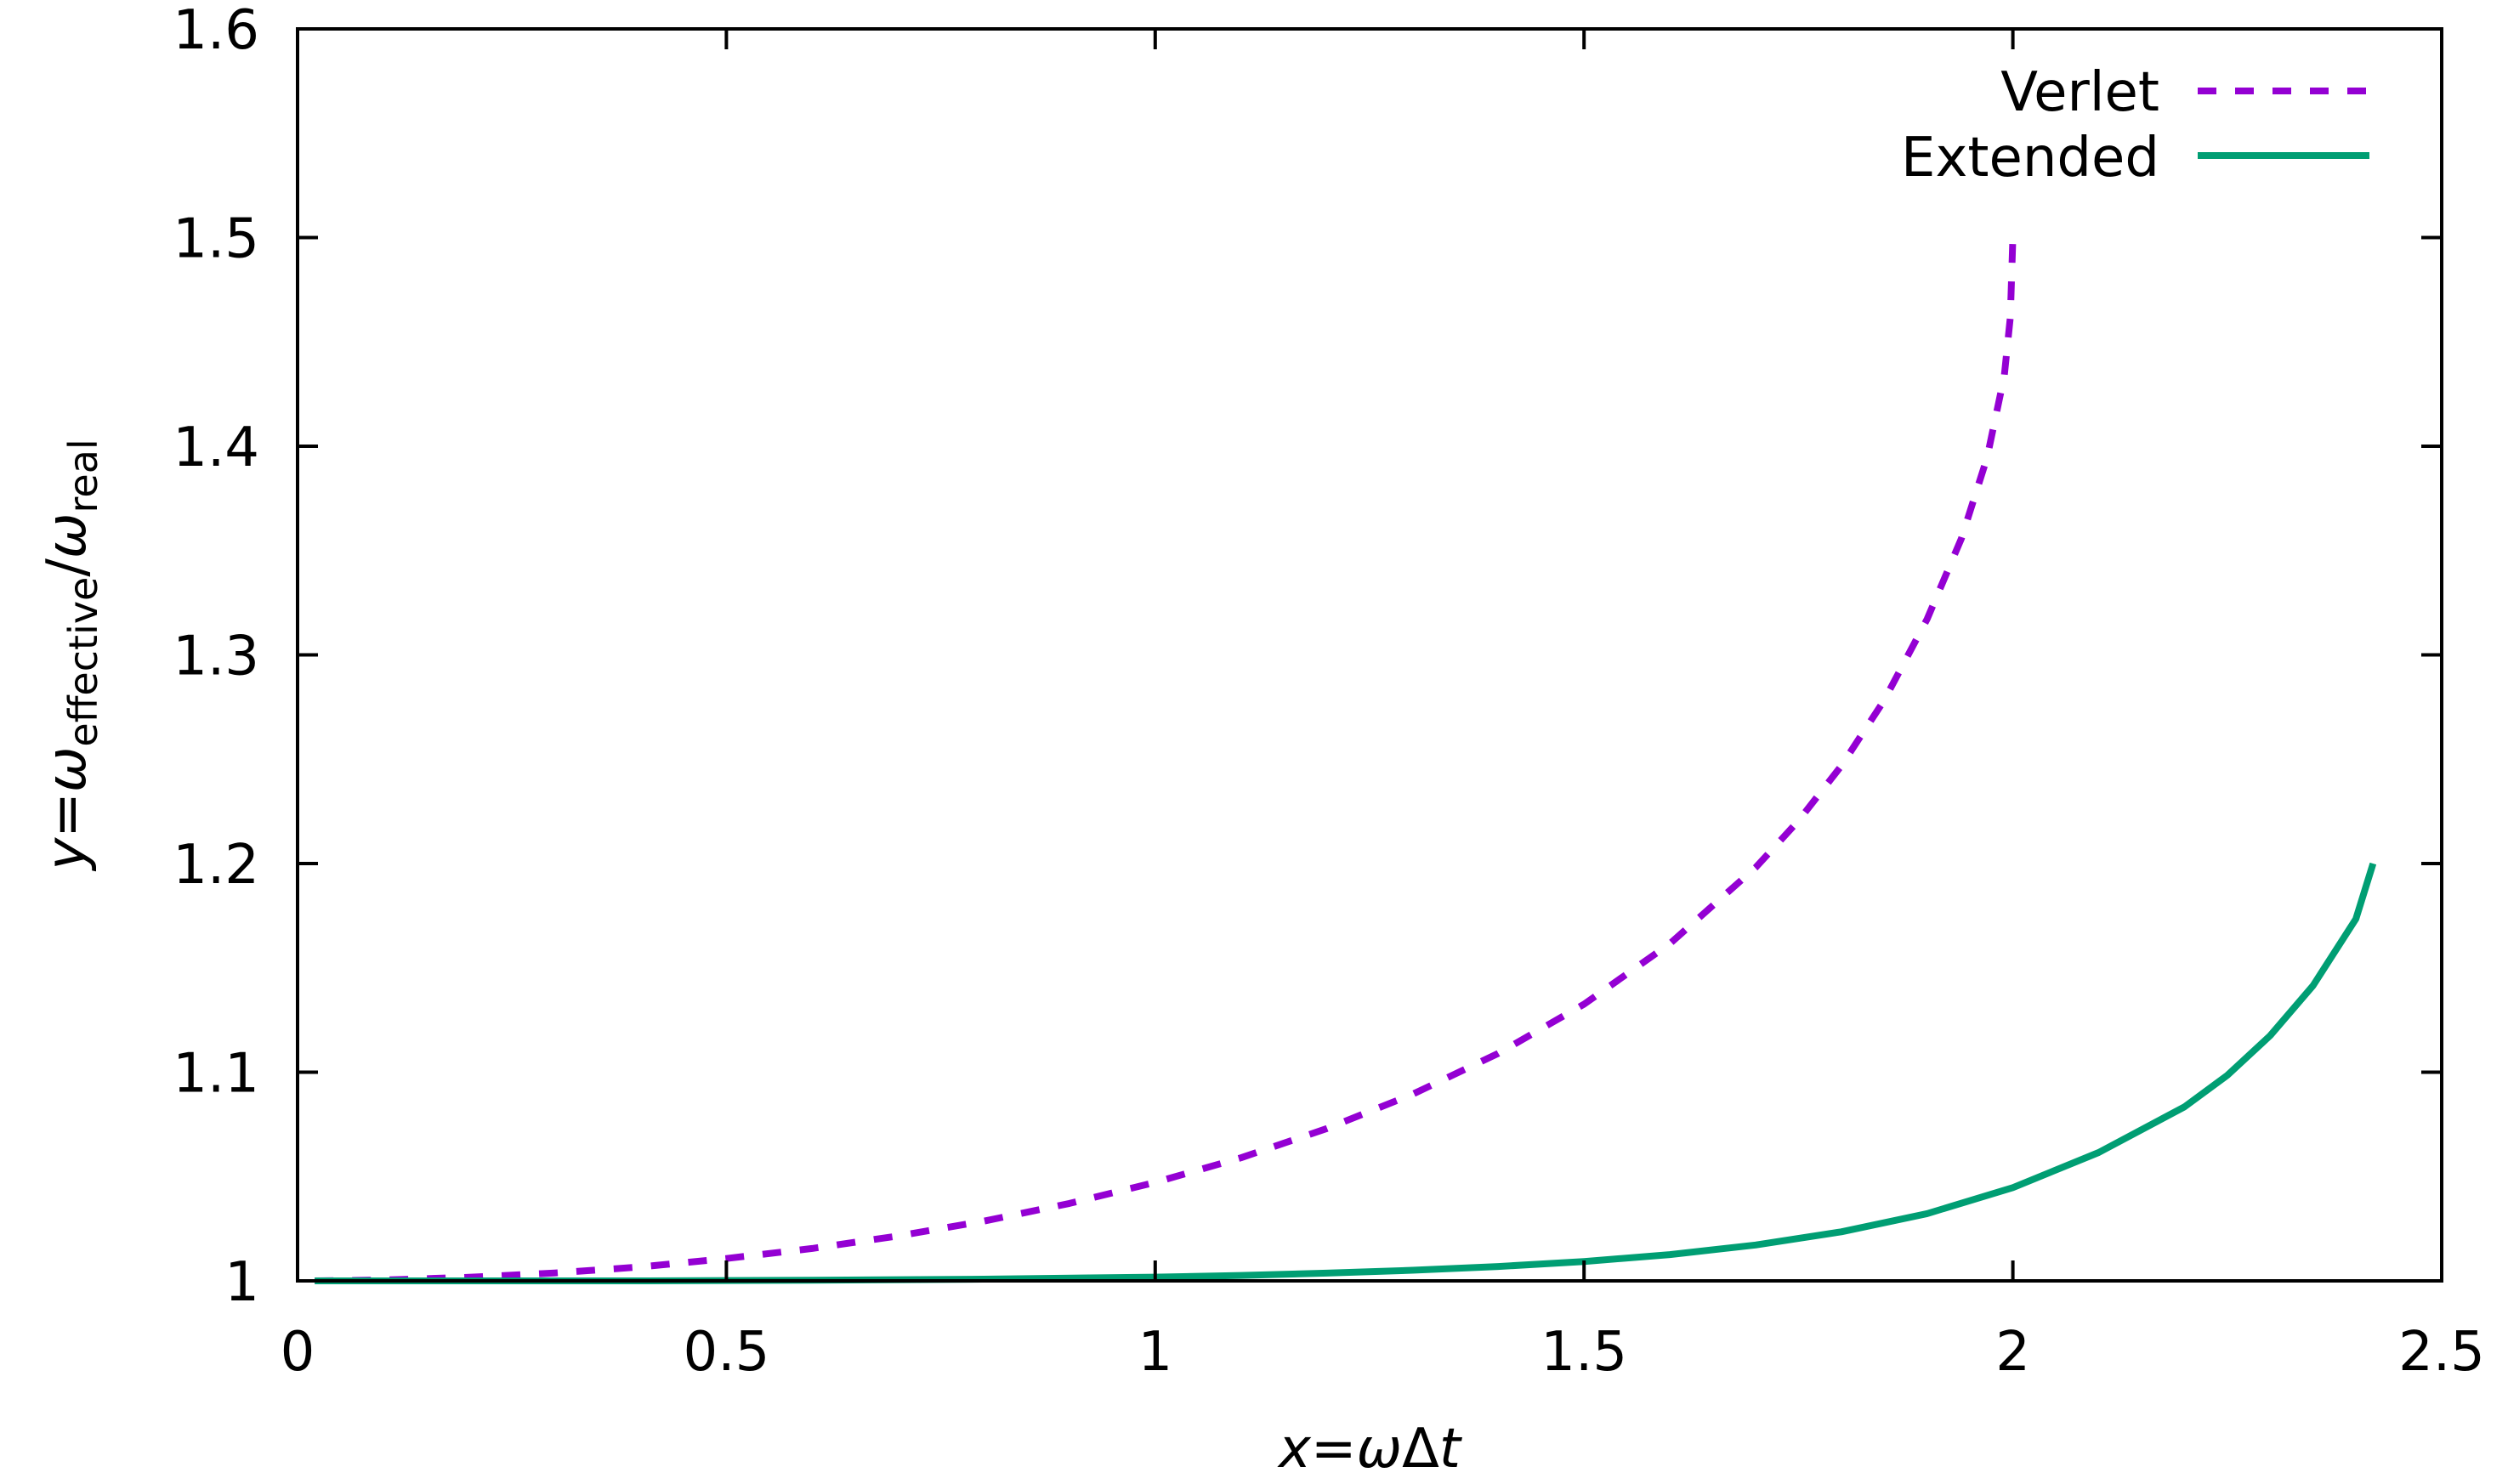 This screenshot has height=1484, width=2508. I want to click on x-tick-label-2: 1, so click(1155, 1352).